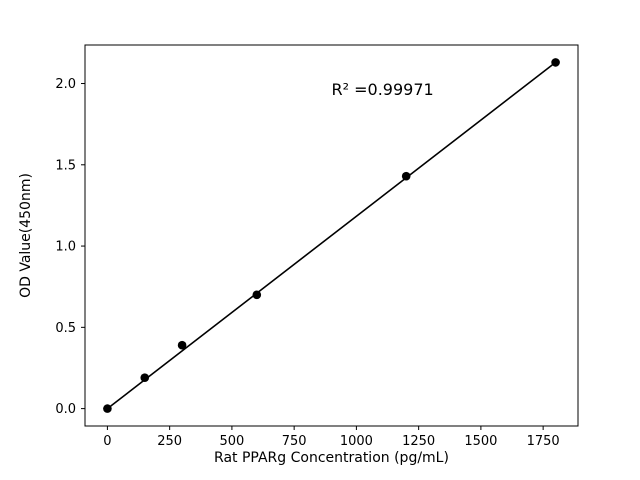  What do you see at coordinates (65, 409) in the screenshot?
I see `y-tick-label: 0.0` at bounding box center [65, 409].